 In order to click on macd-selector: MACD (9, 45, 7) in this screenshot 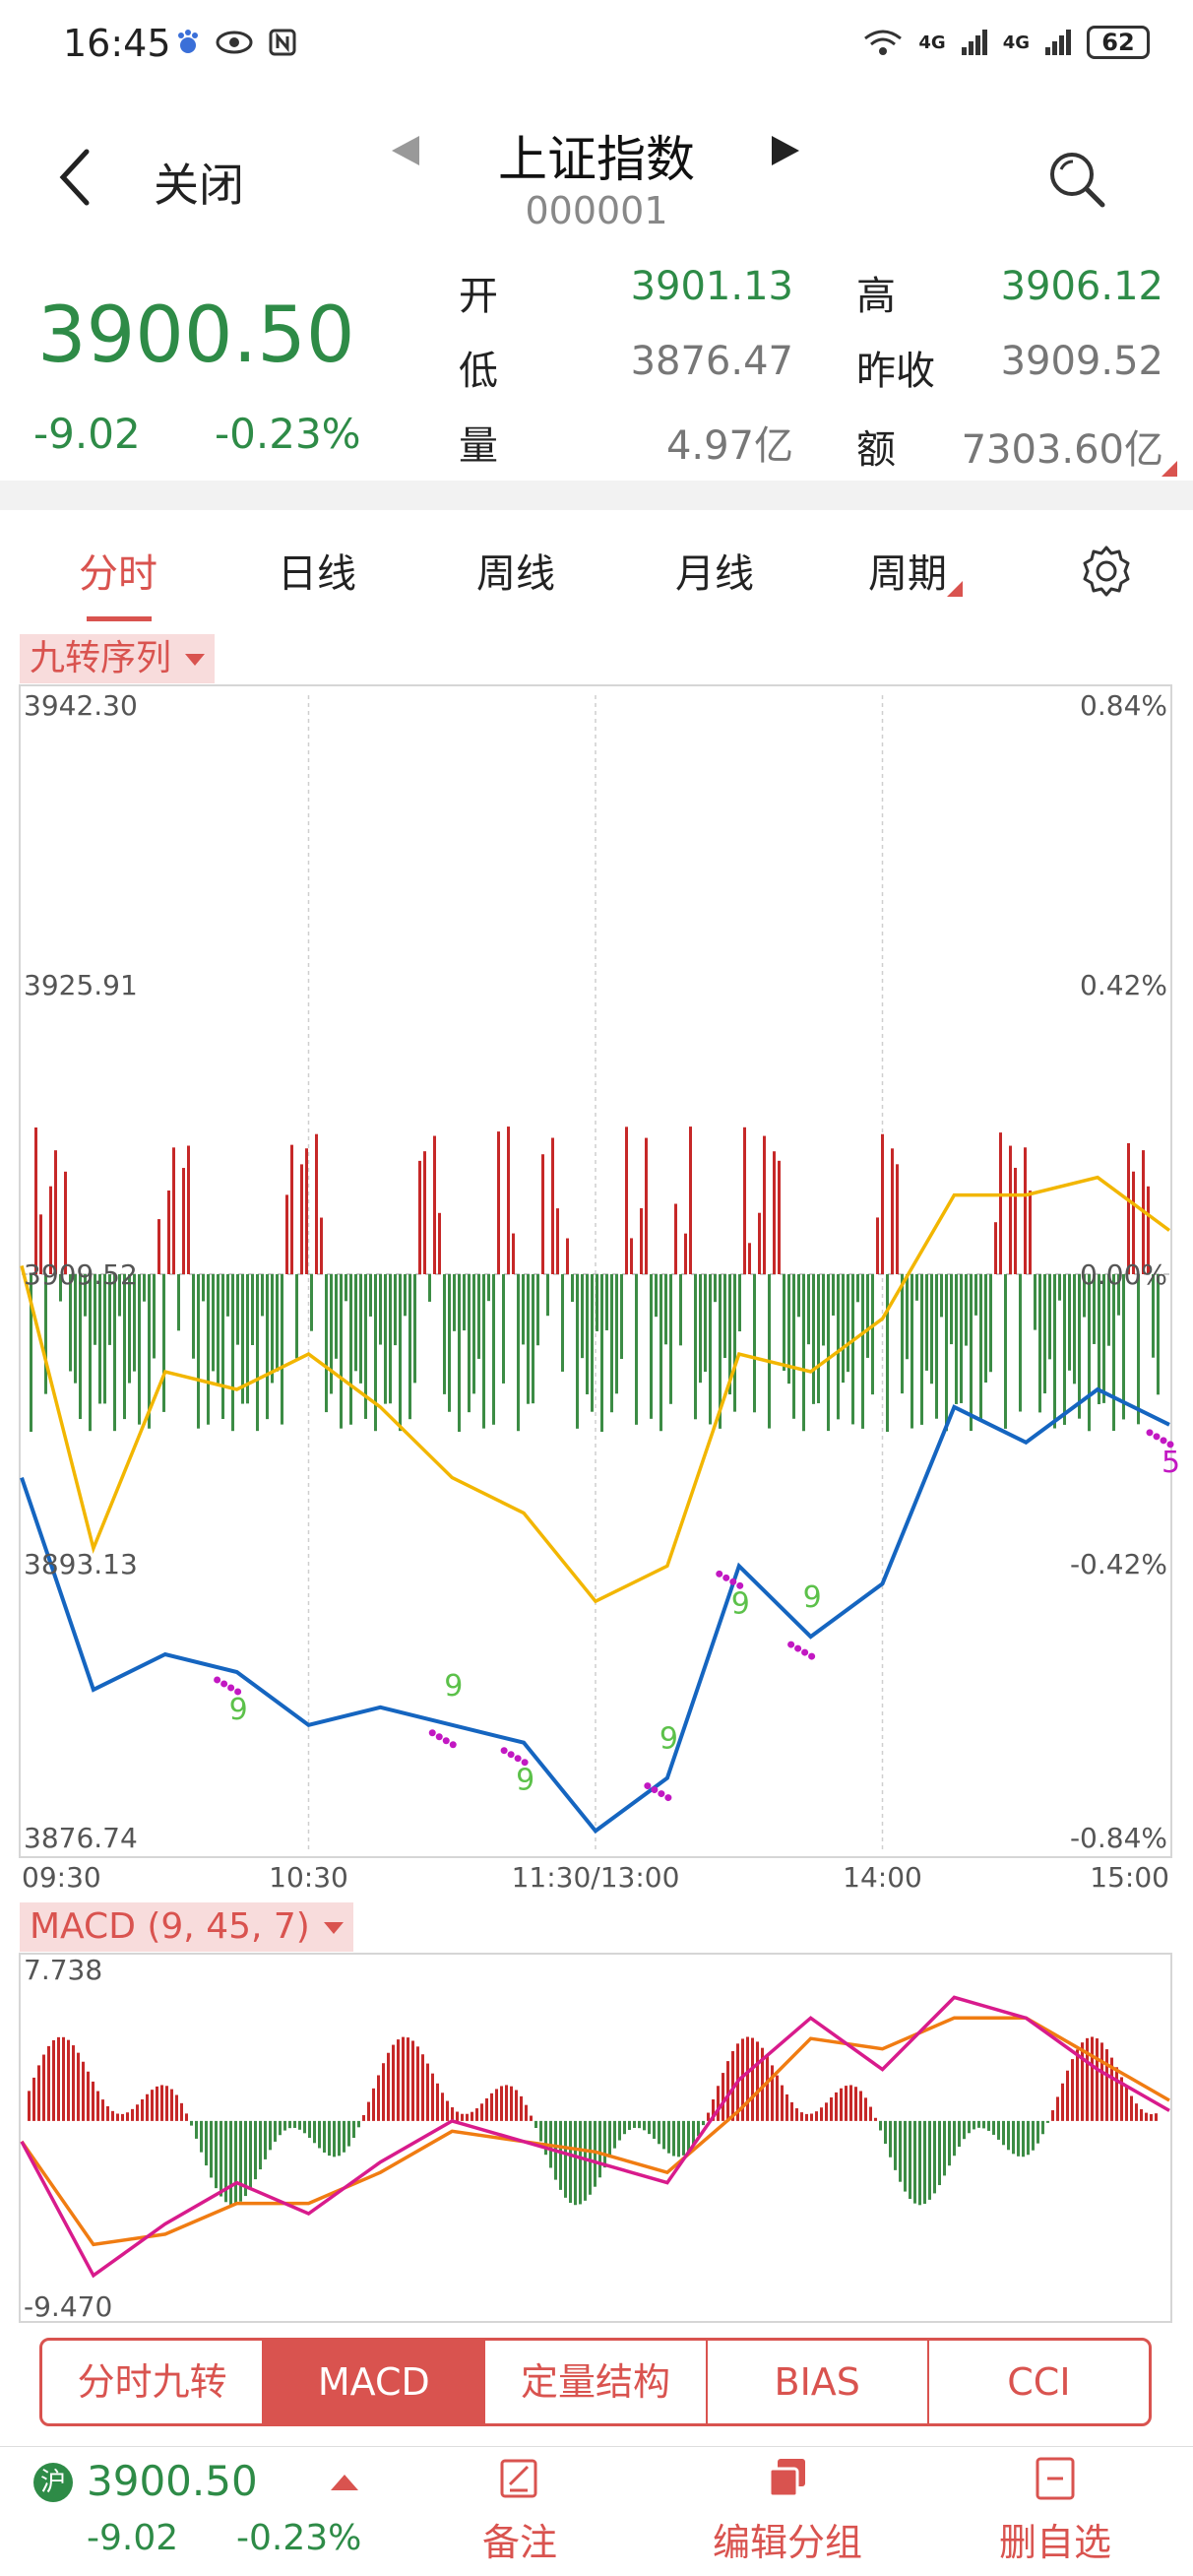, I will do `click(186, 1927)`.